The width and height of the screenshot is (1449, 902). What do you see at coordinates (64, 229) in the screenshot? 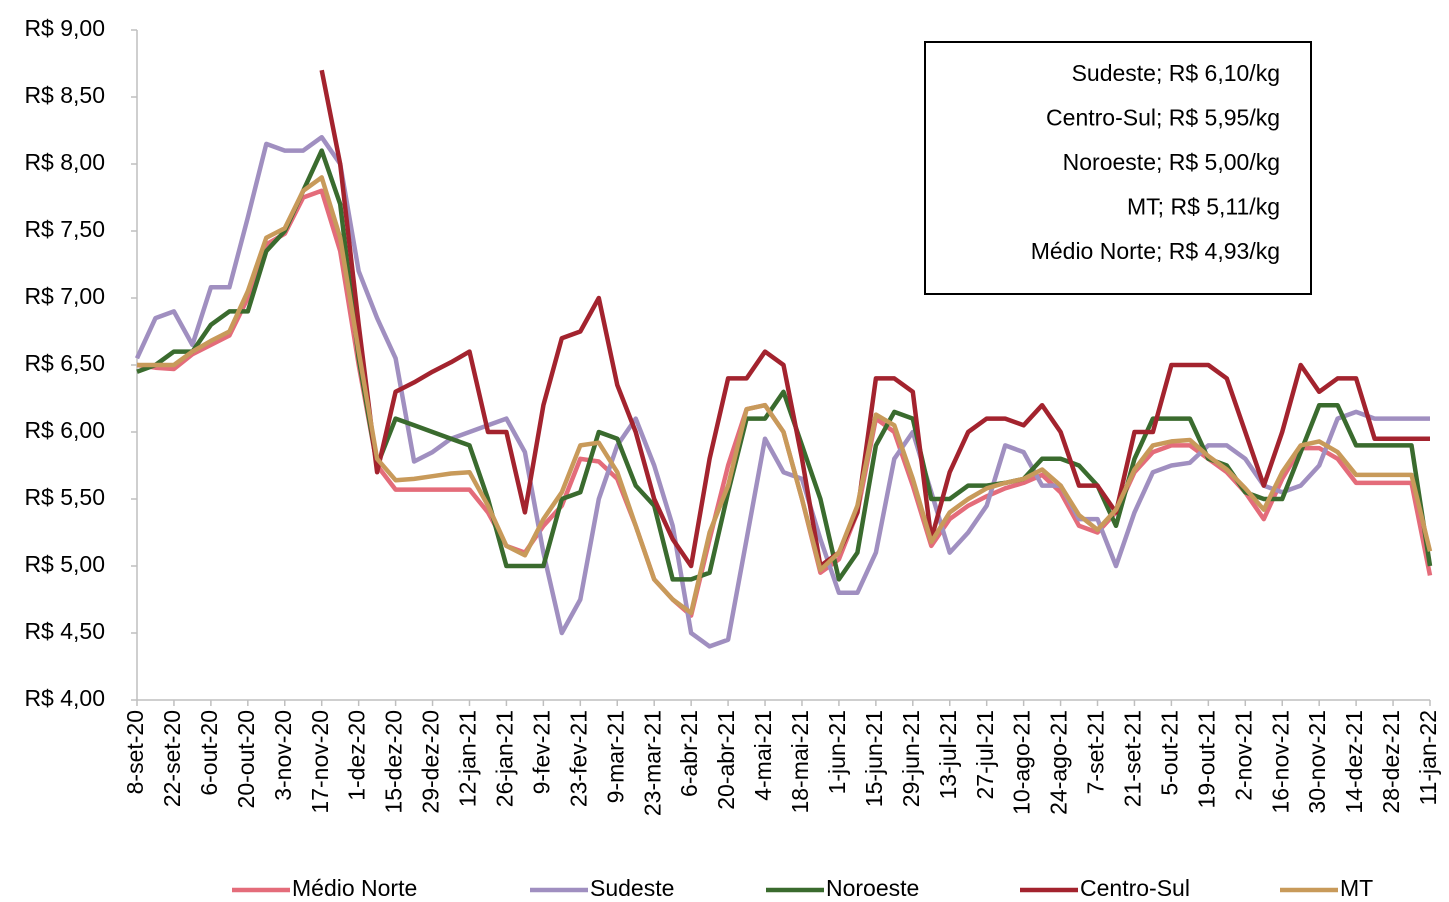
I see `y-tick-label: R$ 7,50` at bounding box center [64, 229].